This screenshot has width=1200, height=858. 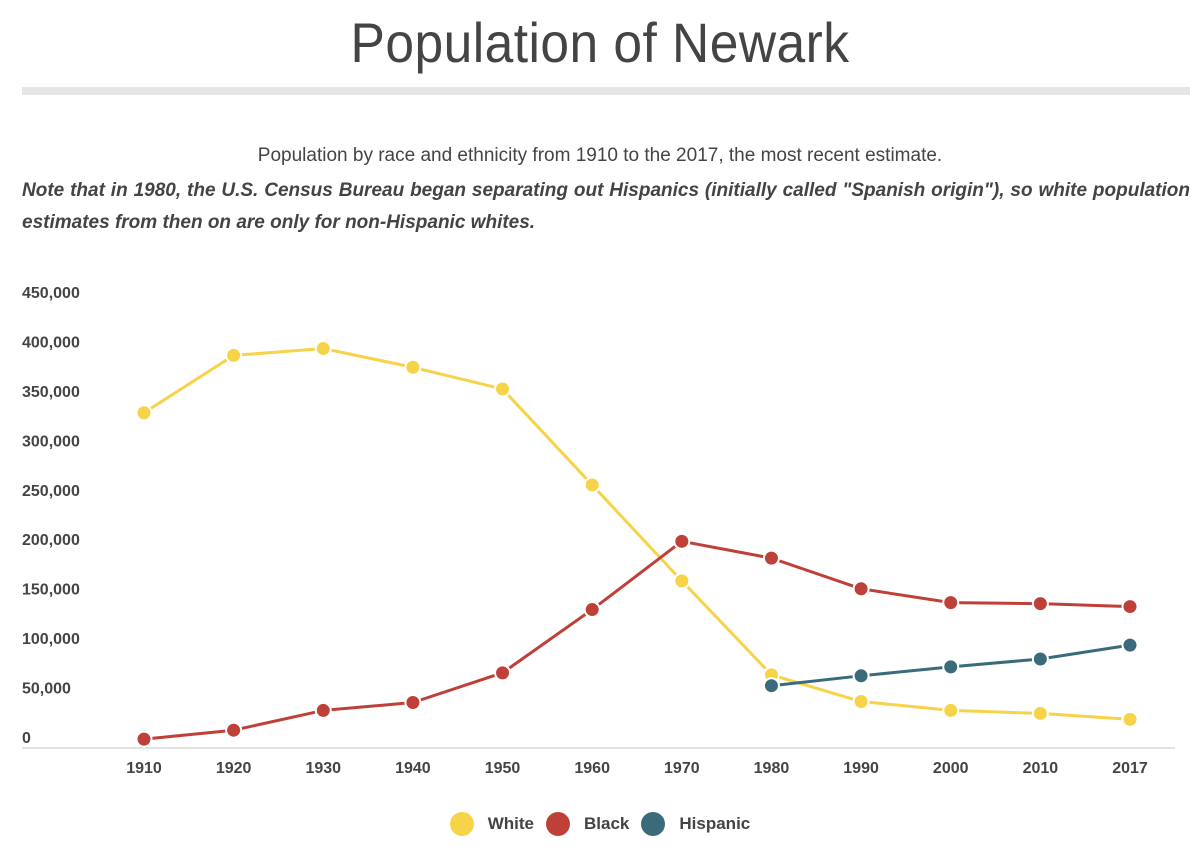 What do you see at coordinates (51, 540) in the screenshot?
I see `y-tick-label: 200,000` at bounding box center [51, 540].